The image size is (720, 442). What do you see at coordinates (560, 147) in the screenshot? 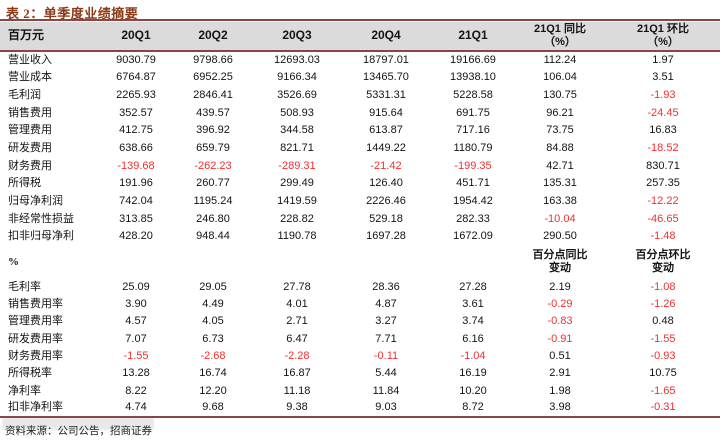
I see `value-cell: 84.88` at bounding box center [560, 147].